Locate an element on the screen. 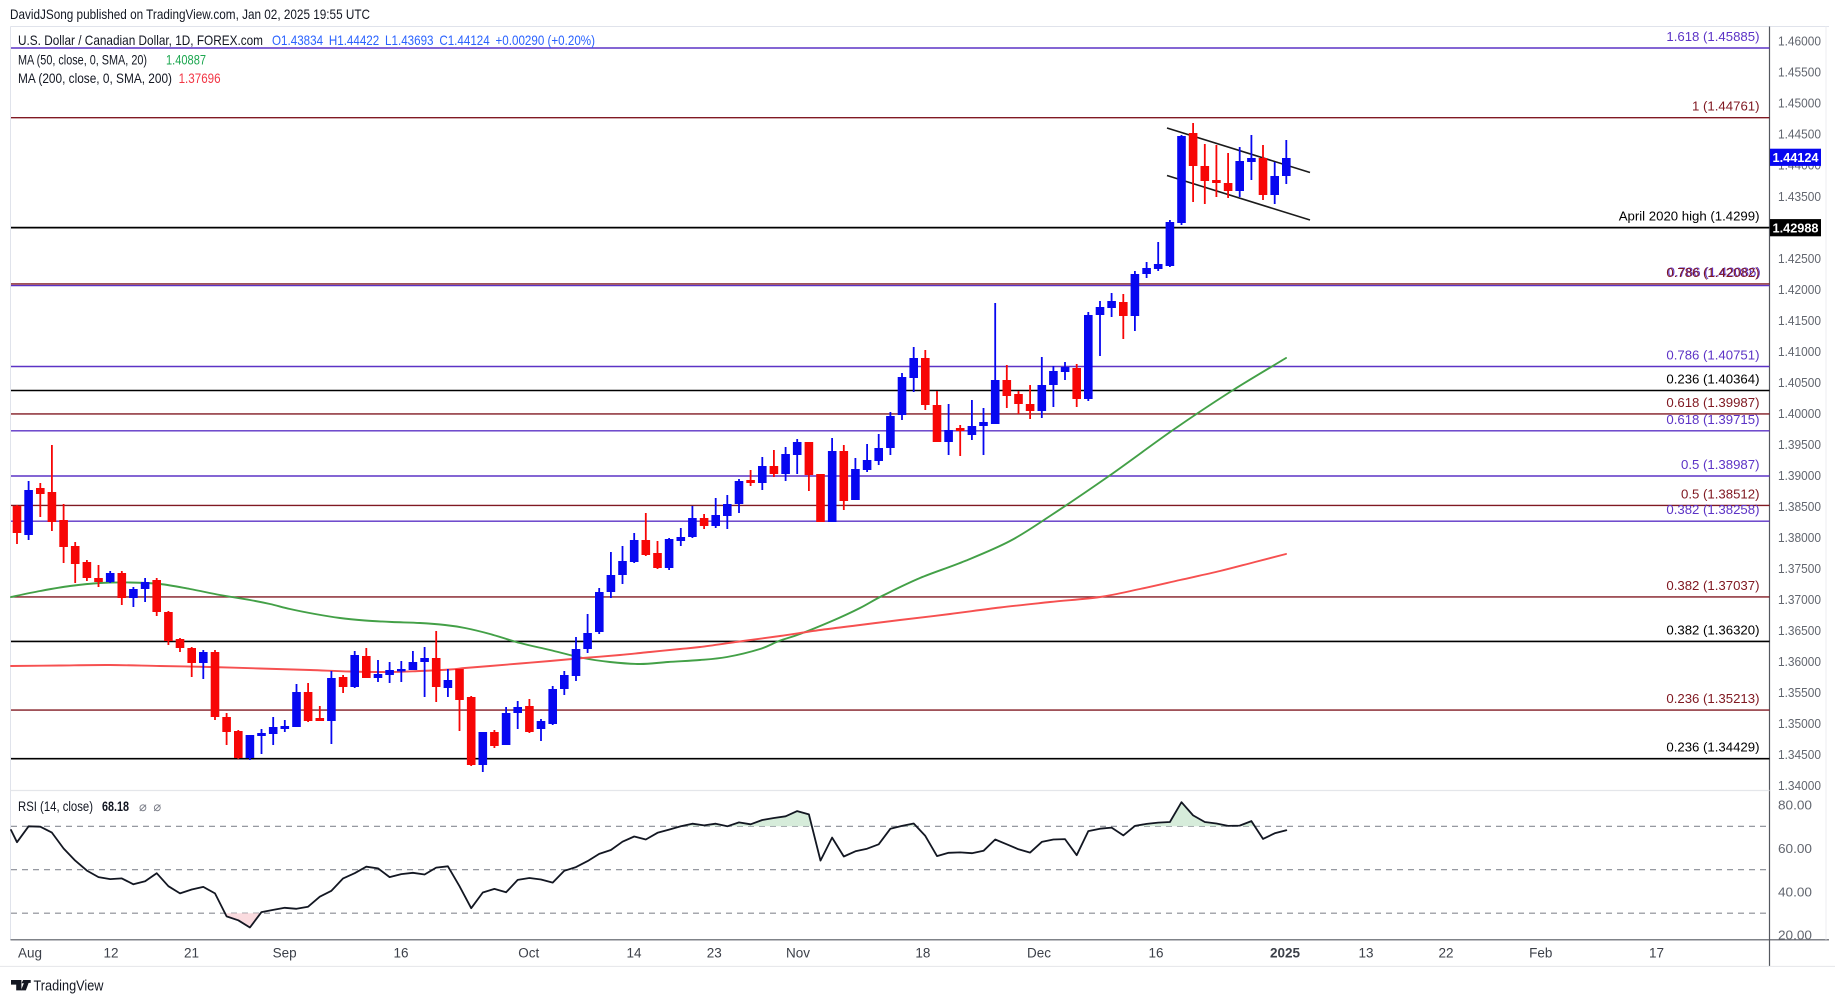  svg-text: MA (200, close, 0, SMA, 200) is located at coordinates (95, 78).